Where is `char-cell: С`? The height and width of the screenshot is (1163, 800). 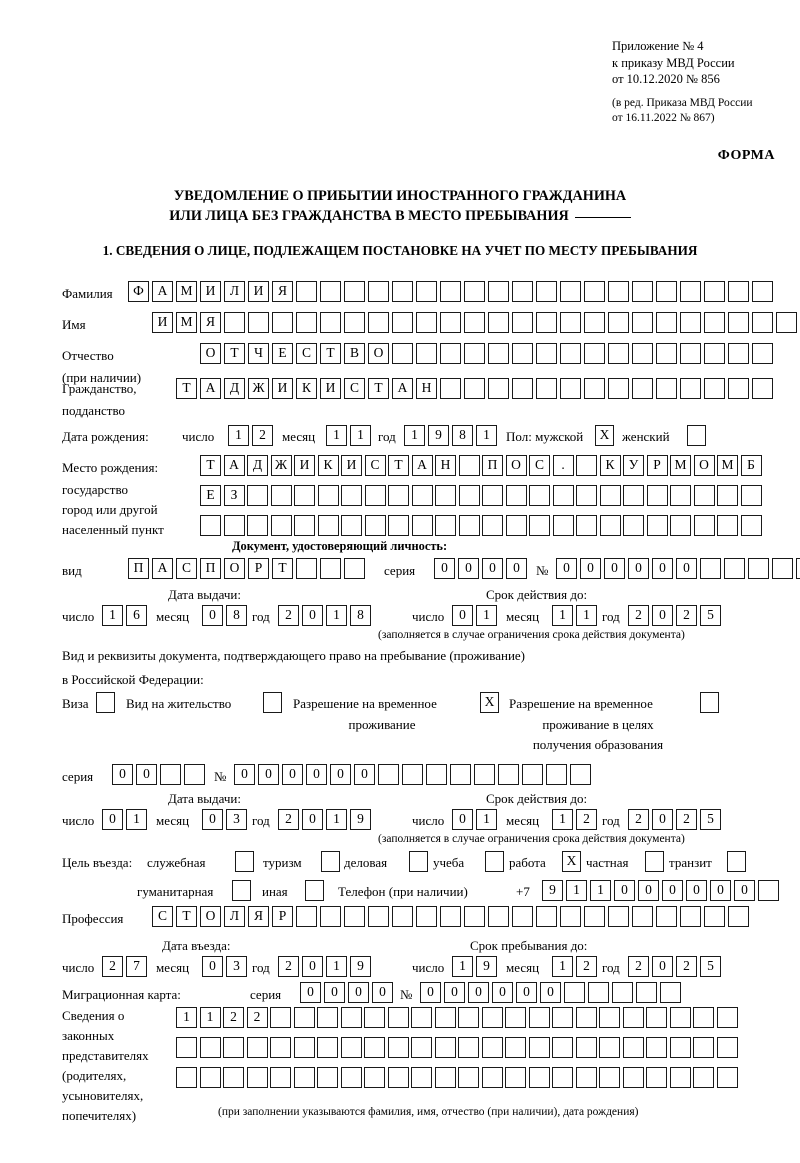 char-cell: С is located at coordinates (162, 916).